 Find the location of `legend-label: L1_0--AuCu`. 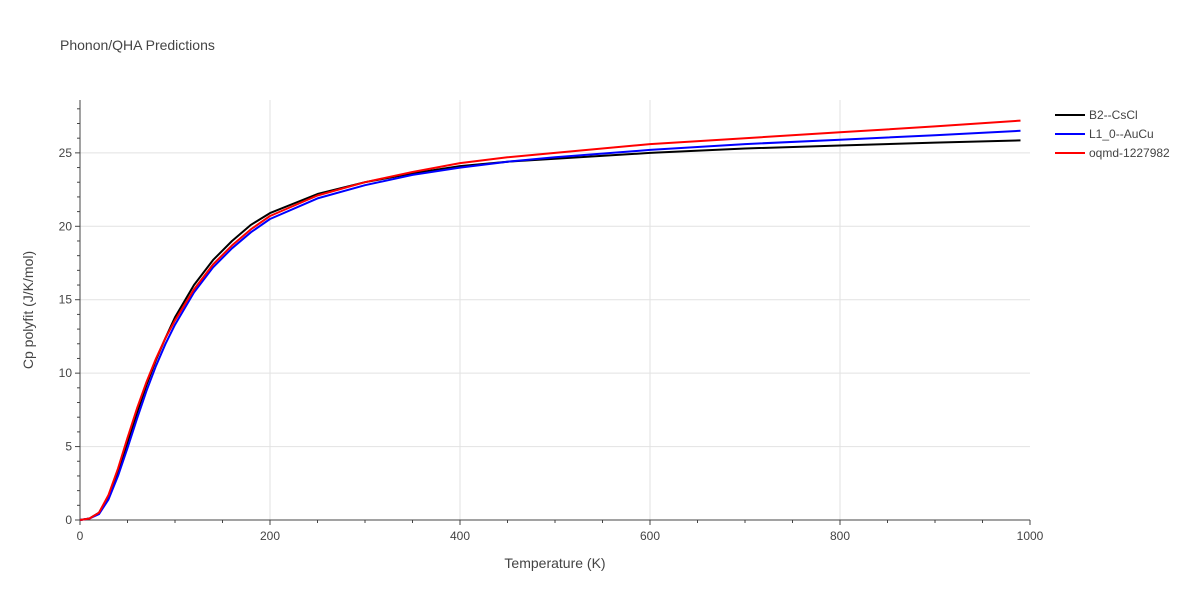

legend-label: L1_0--AuCu is located at coordinates (1121, 134).